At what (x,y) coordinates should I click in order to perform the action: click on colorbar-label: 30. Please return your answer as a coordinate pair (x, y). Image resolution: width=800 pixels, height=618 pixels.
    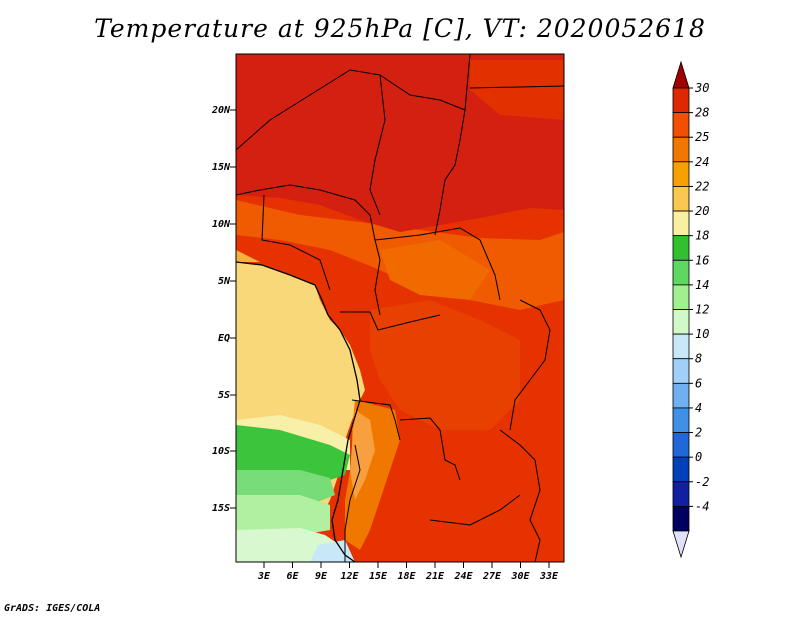
    Looking at the image, I should click on (701, 88).